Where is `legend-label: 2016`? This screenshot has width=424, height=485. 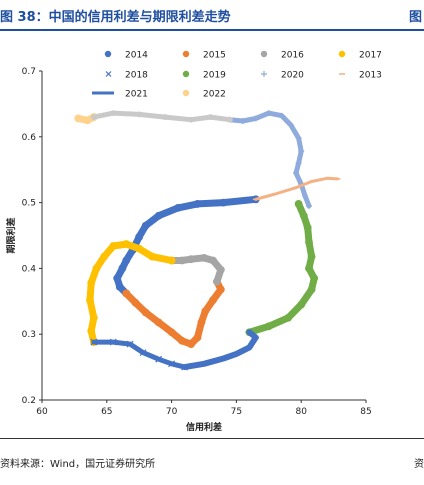
legend-label: 2016 is located at coordinates (292, 56).